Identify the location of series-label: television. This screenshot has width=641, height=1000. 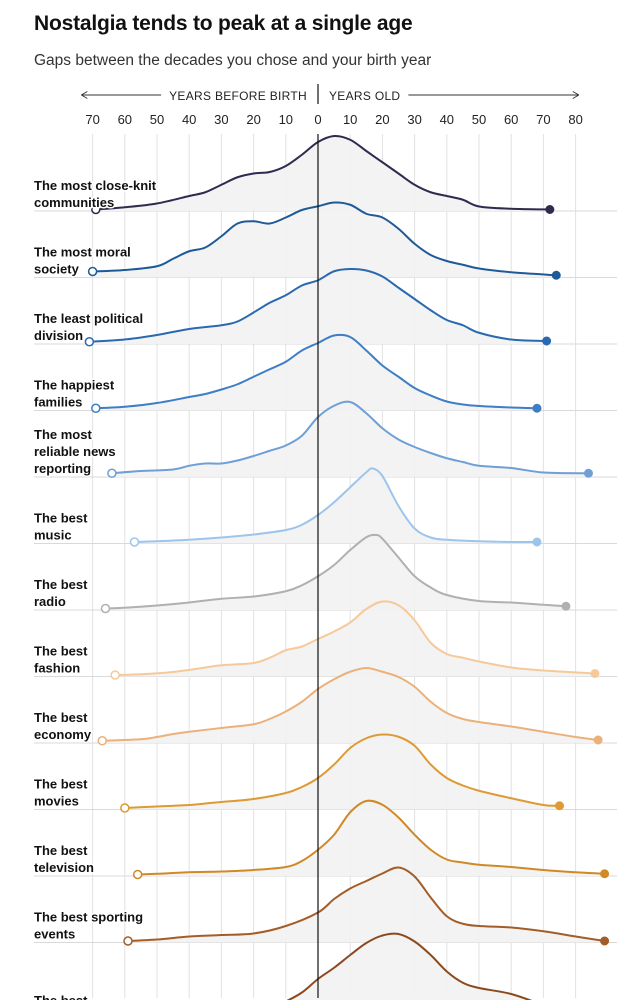
(64, 867).